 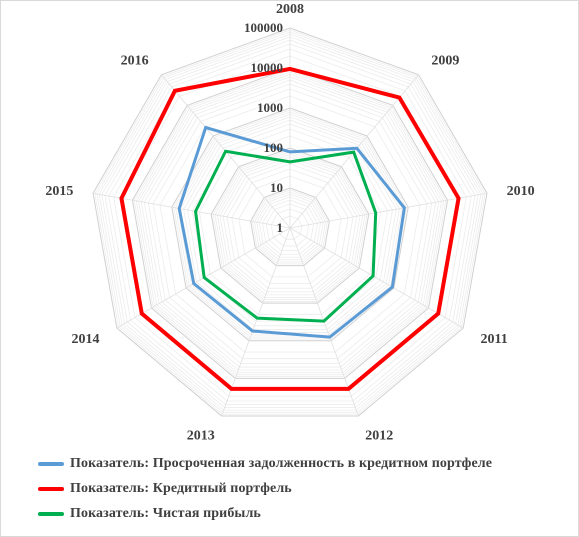 I want to click on category-label-2008: 2008, so click(x=290, y=9).